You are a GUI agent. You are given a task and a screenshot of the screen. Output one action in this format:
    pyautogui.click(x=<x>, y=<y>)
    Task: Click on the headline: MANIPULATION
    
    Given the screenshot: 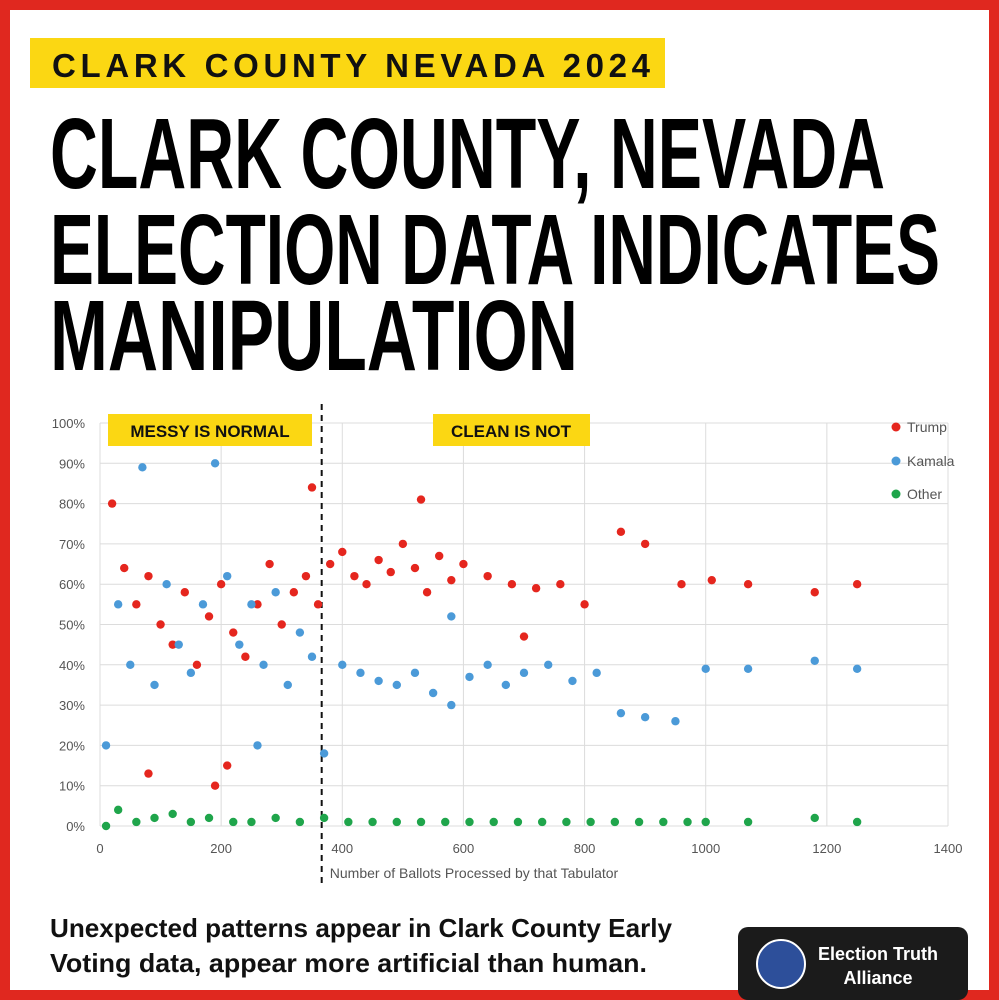 What is the action you would take?
    pyautogui.click(x=314, y=336)
    